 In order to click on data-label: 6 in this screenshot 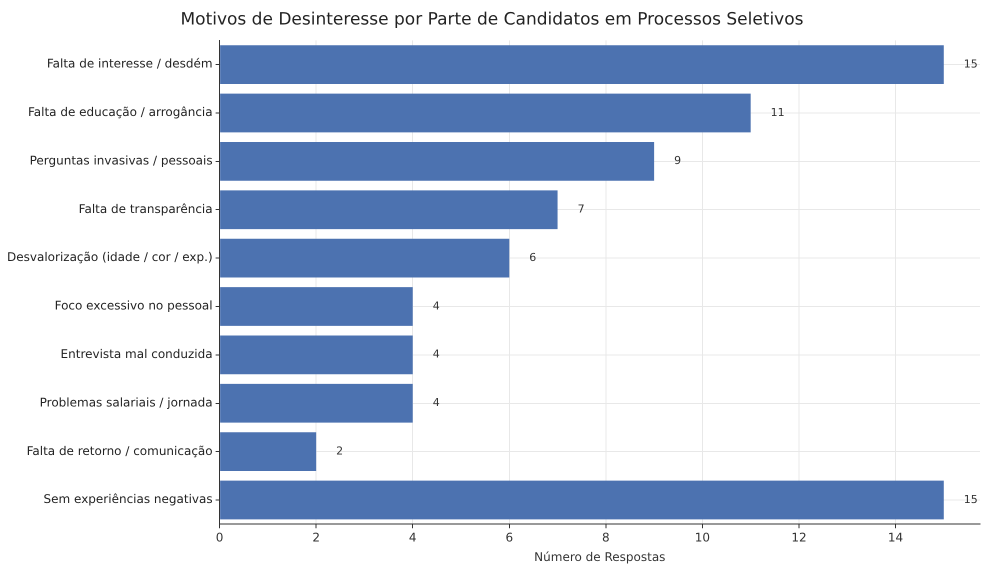, I will do `click(532, 257)`.